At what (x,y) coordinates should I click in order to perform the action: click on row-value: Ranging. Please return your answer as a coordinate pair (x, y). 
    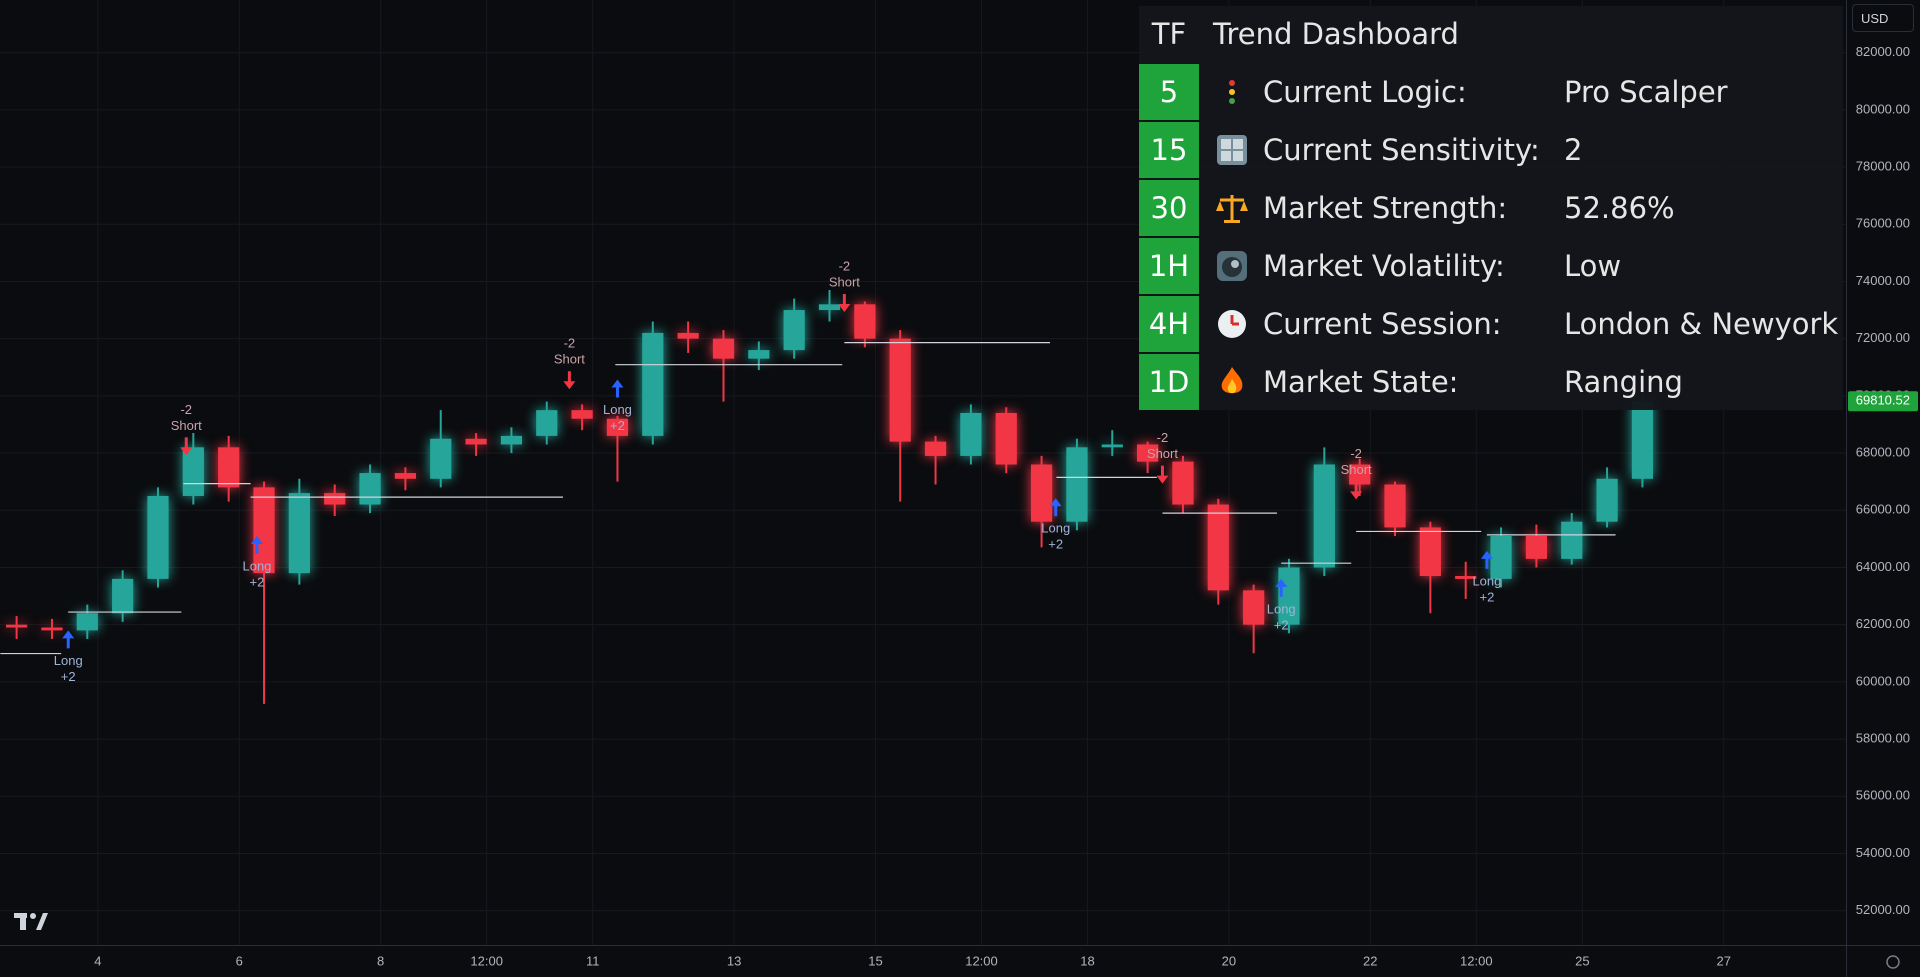
    Looking at the image, I should click on (1623, 382).